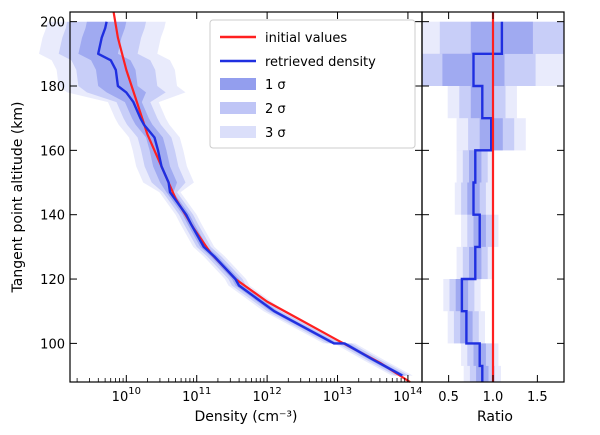 This screenshot has width=600, height=435. Describe the element at coordinates (52, 23) in the screenshot. I see `y-tick-label-5: 200` at that location.